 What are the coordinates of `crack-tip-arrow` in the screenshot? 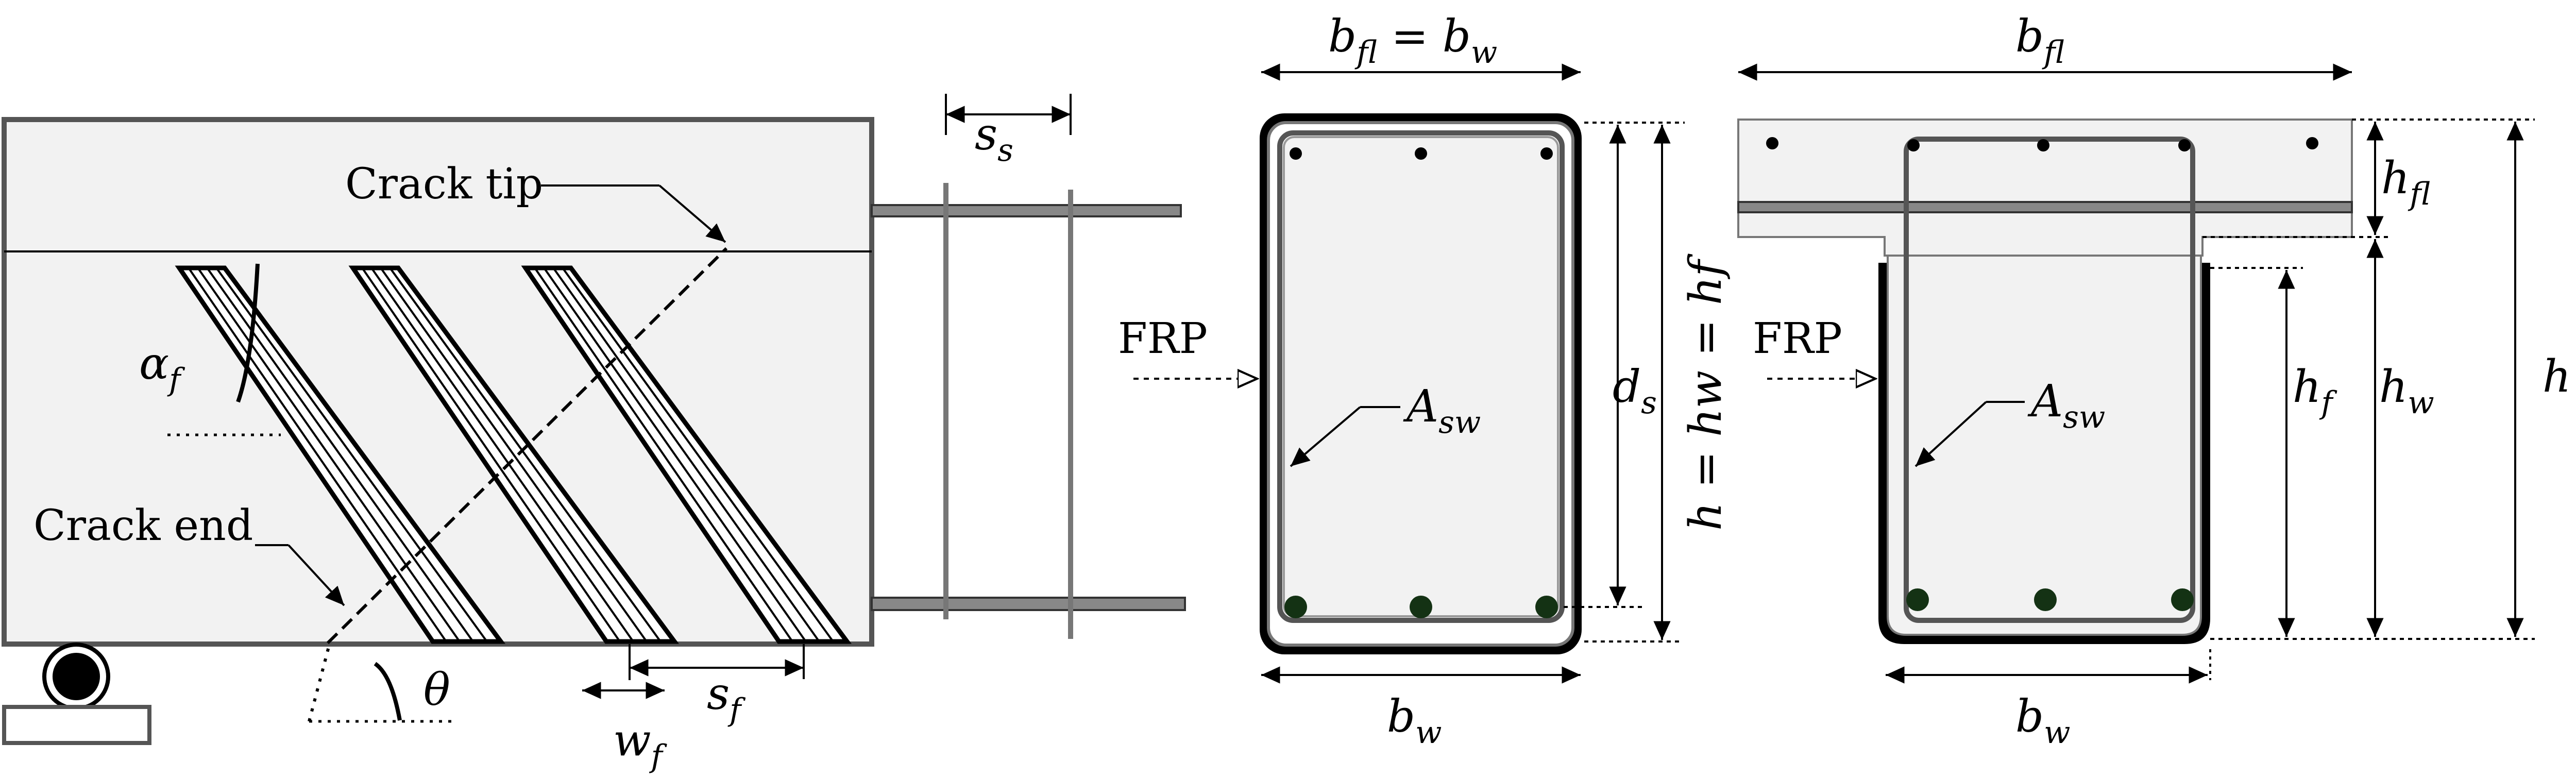 It's located at (692, 213).